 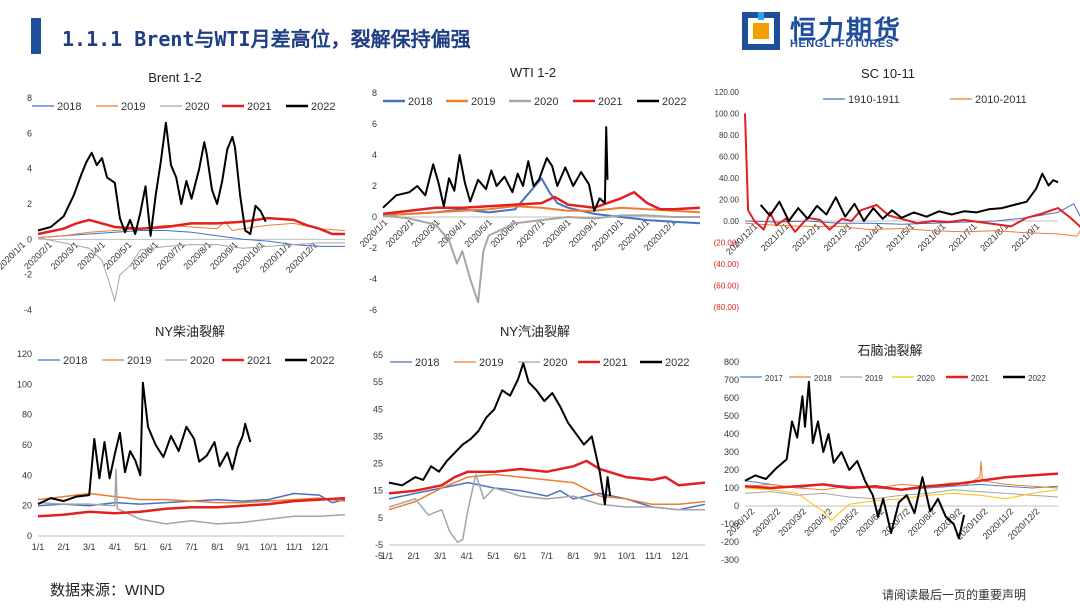 What do you see at coordinates (29, 98) in the screenshot?
I see `y-tick-label: 8` at bounding box center [29, 98].